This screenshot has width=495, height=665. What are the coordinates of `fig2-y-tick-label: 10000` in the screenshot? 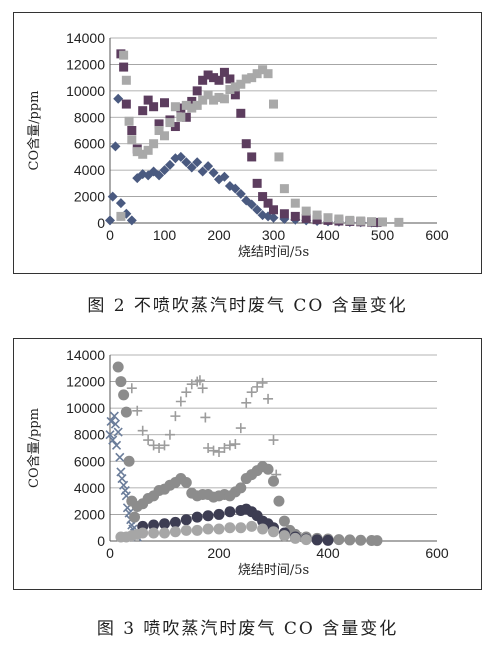 It's located at (85, 91).